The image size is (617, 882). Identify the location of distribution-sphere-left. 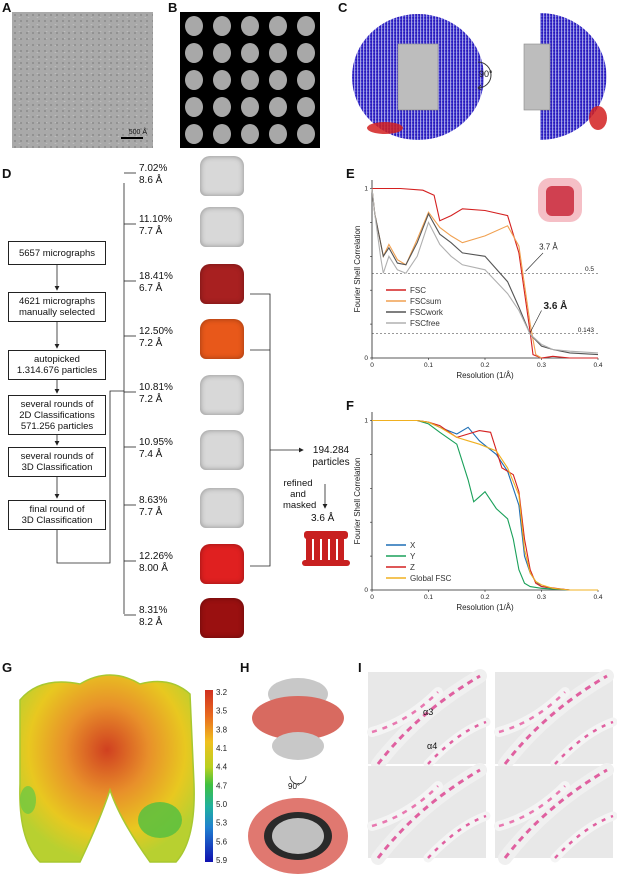
(418, 77).